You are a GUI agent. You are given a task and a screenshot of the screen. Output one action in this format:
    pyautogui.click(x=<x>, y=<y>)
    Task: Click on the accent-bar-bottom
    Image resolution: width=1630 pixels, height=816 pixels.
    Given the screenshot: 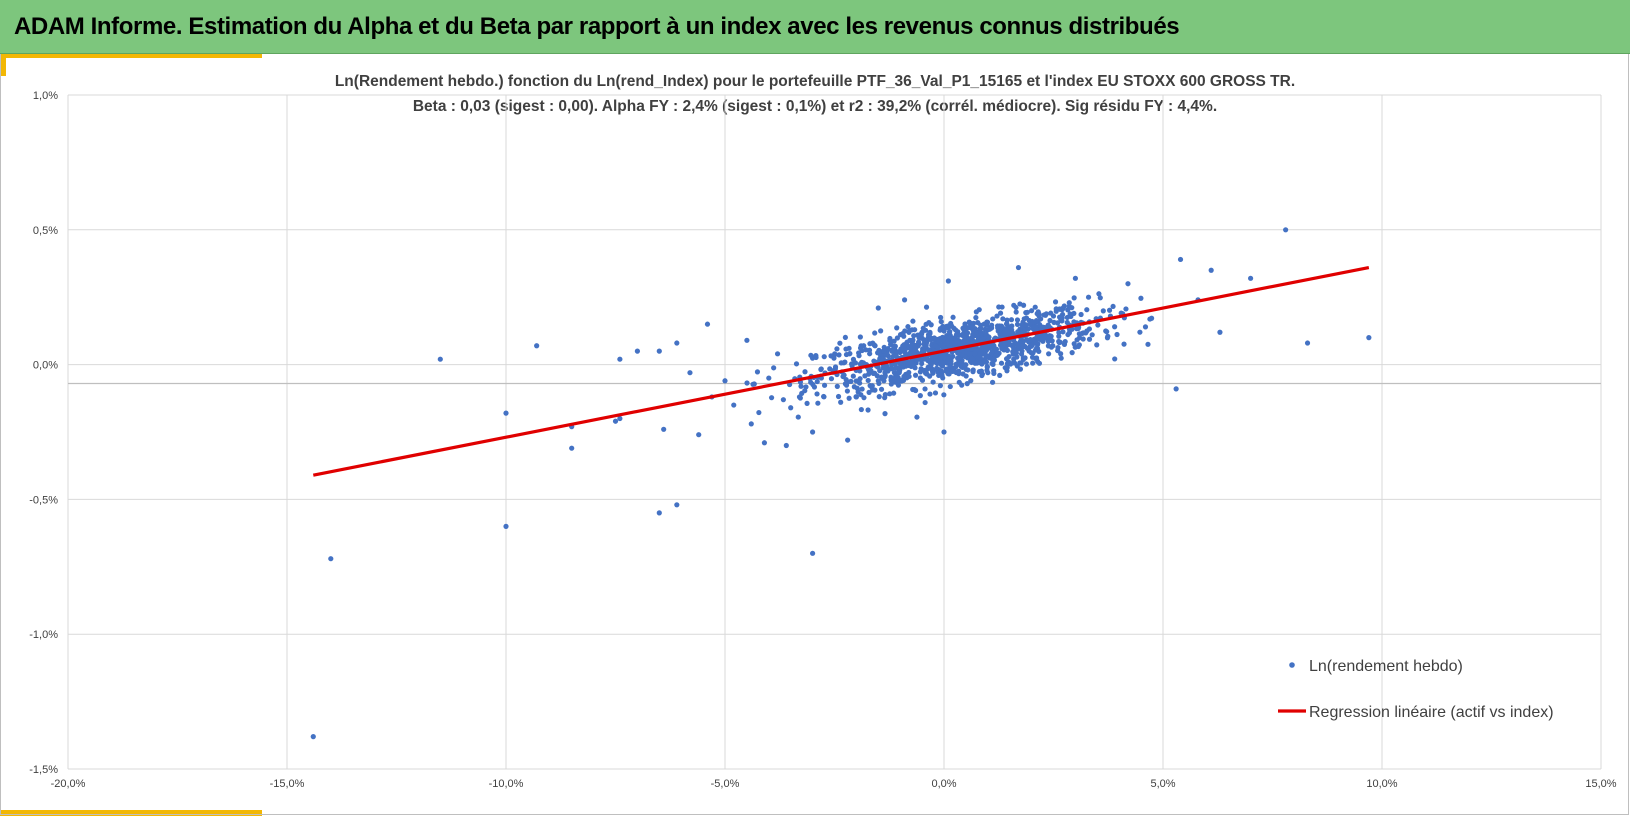 What is the action you would take?
    pyautogui.click(x=131, y=813)
    